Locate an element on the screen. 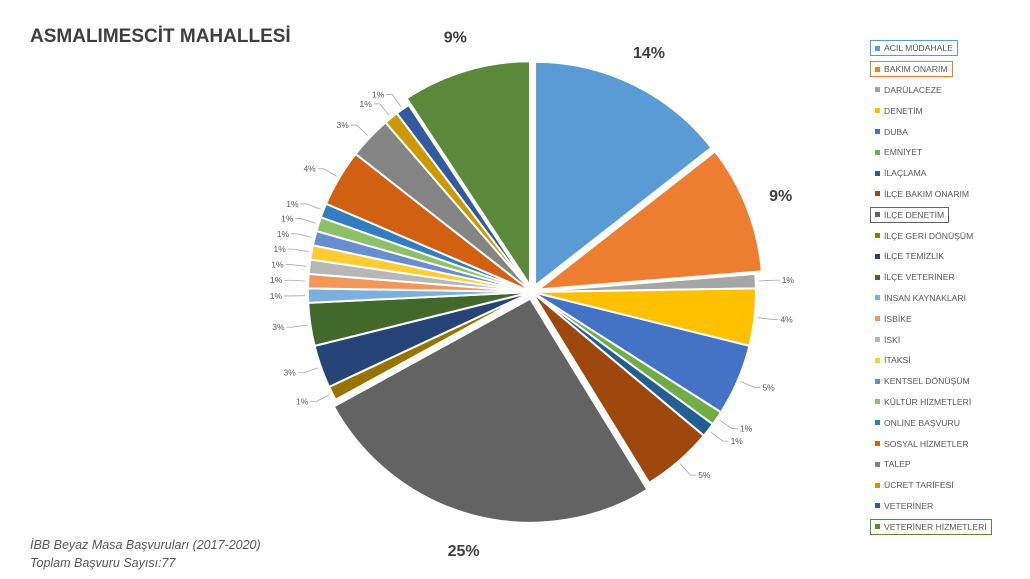  data-label-online-basvuru: 1% is located at coordinates (292, 204).